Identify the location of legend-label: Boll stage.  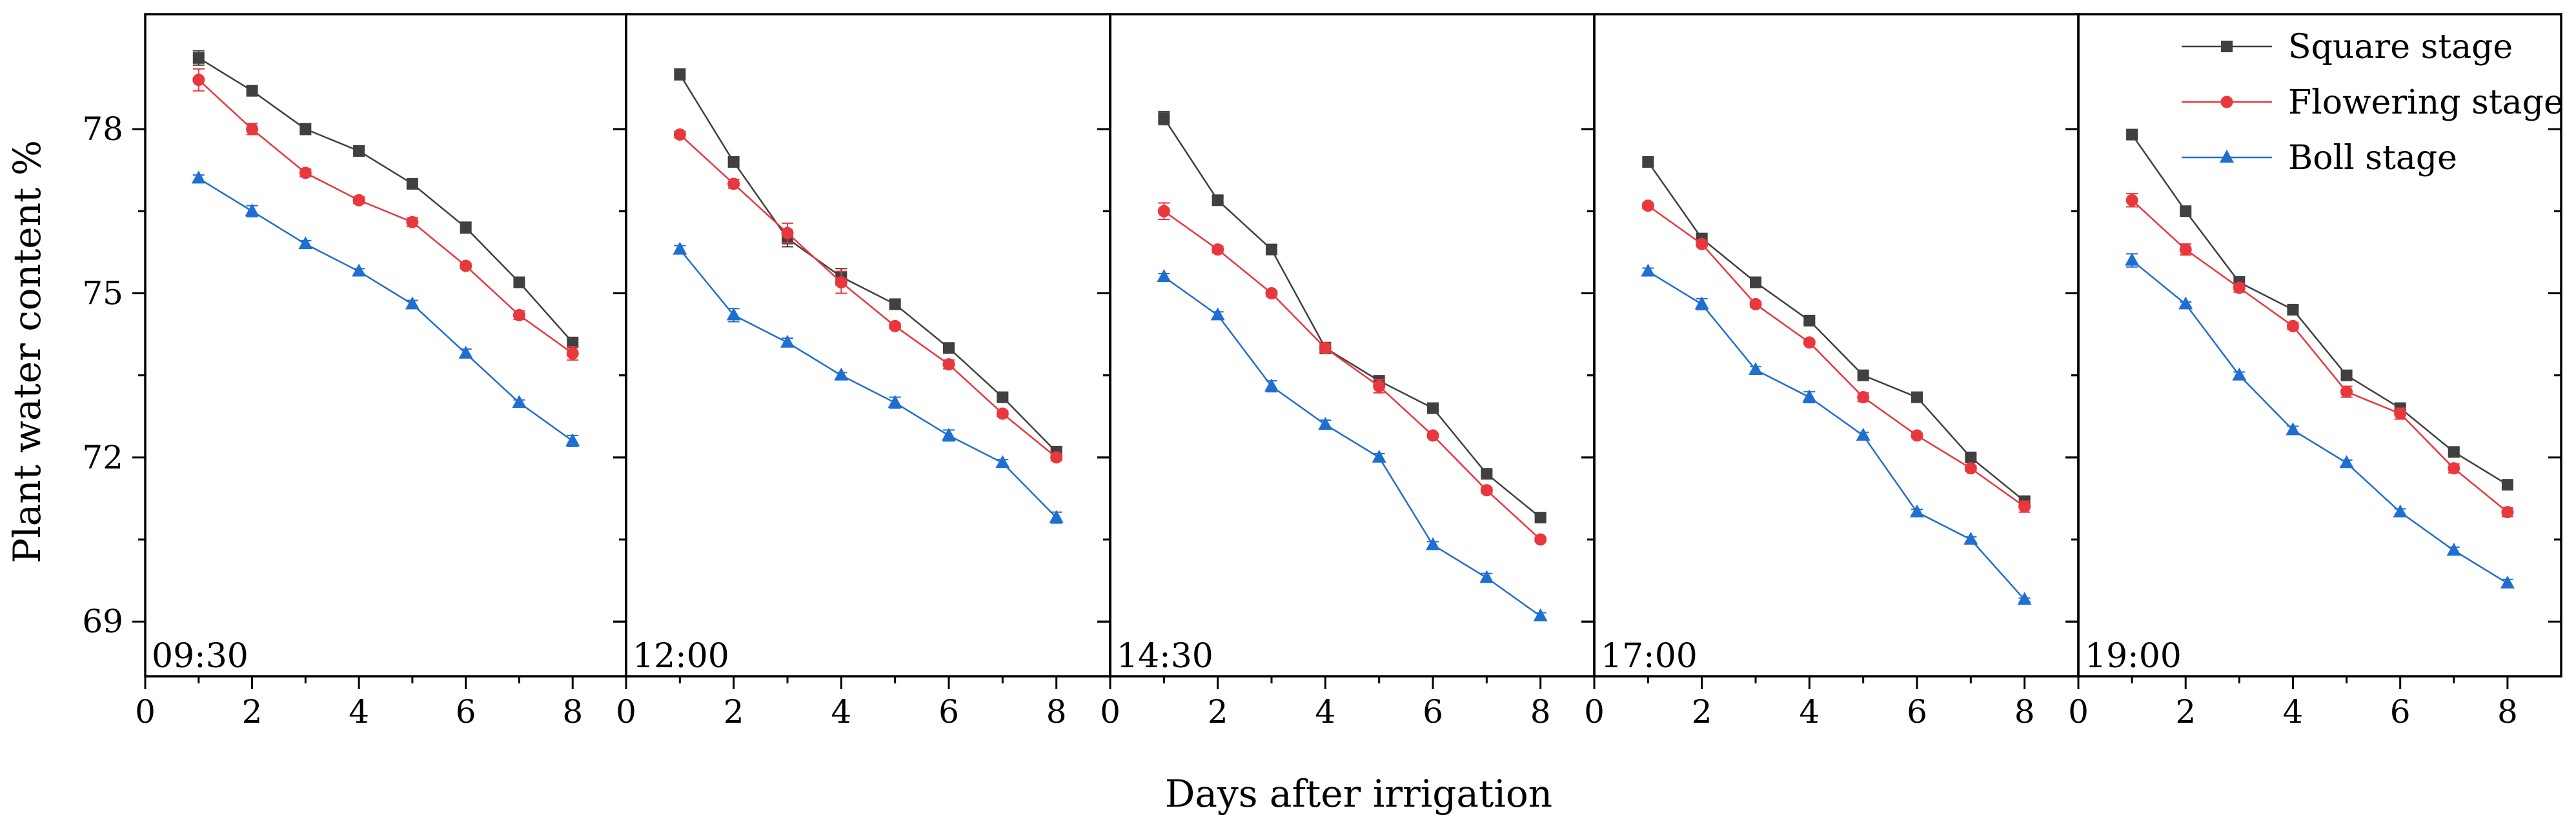
(2372, 158).